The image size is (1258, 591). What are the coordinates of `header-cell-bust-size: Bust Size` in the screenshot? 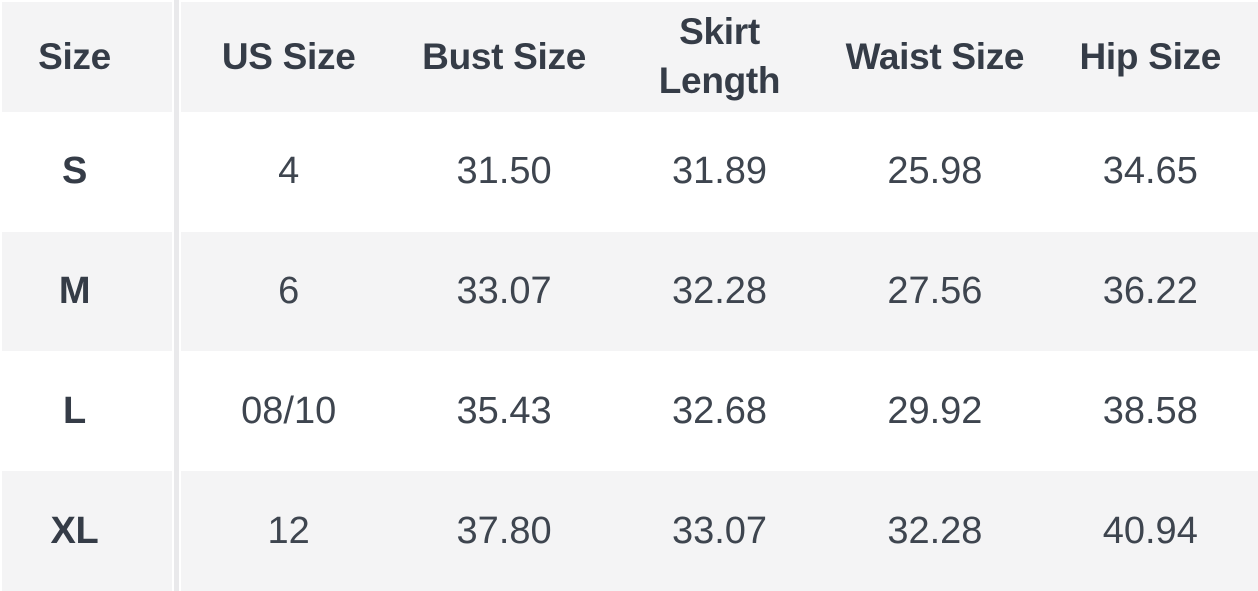 It's located at (504, 56).